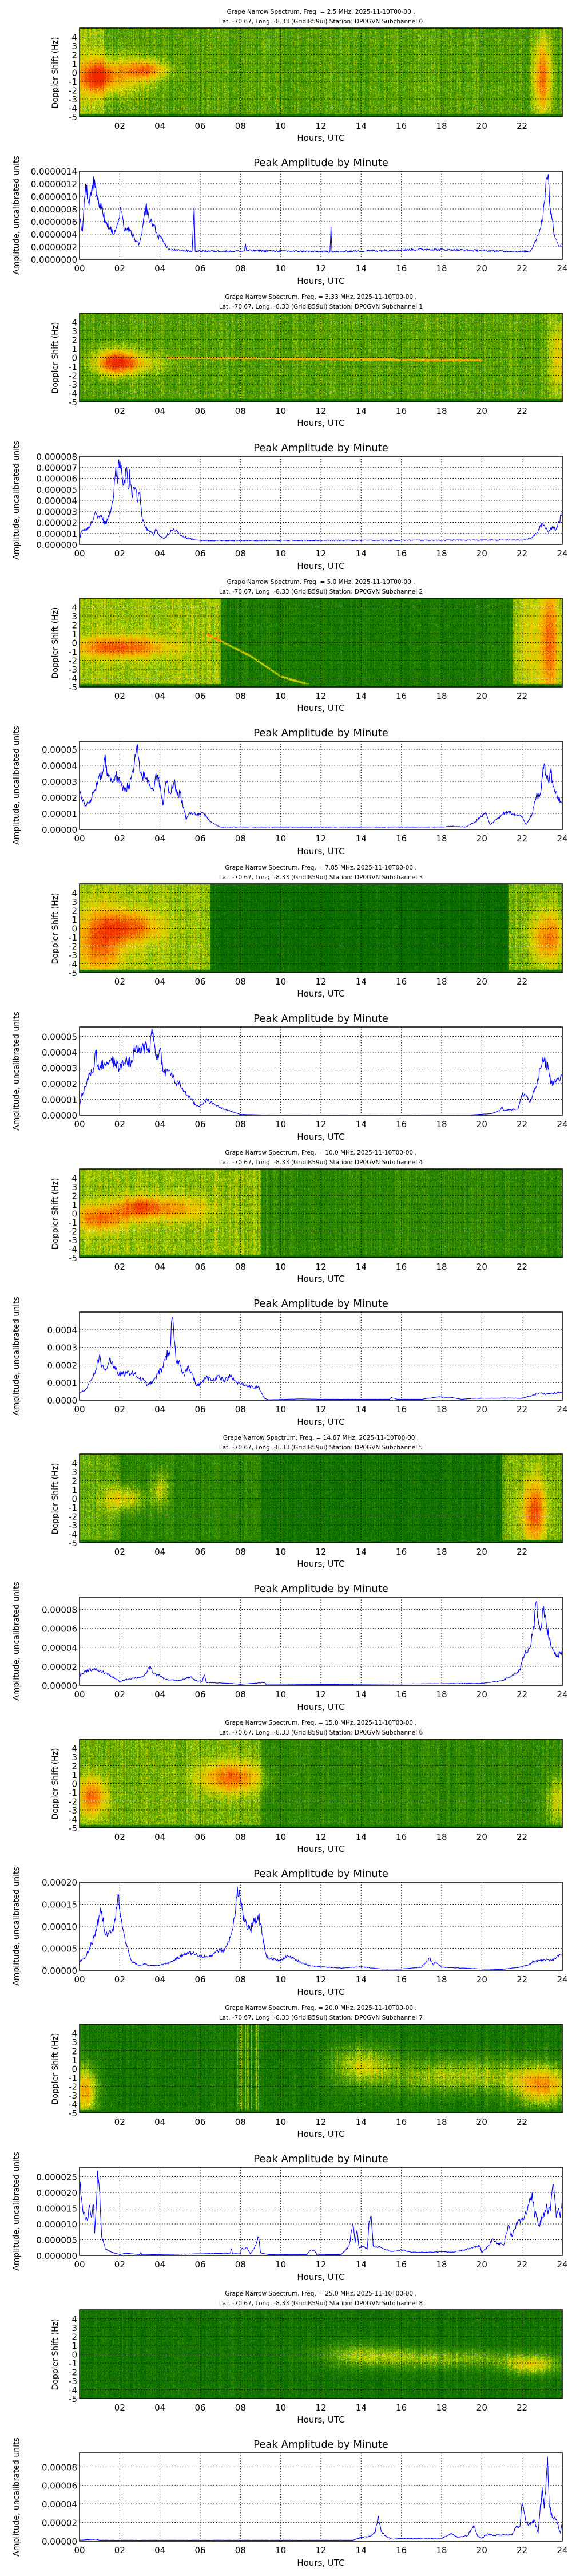 This screenshot has height=2576, width=572. Describe the element at coordinates (421, 1162) in the screenshot. I see `subchannel-number: 4` at that location.